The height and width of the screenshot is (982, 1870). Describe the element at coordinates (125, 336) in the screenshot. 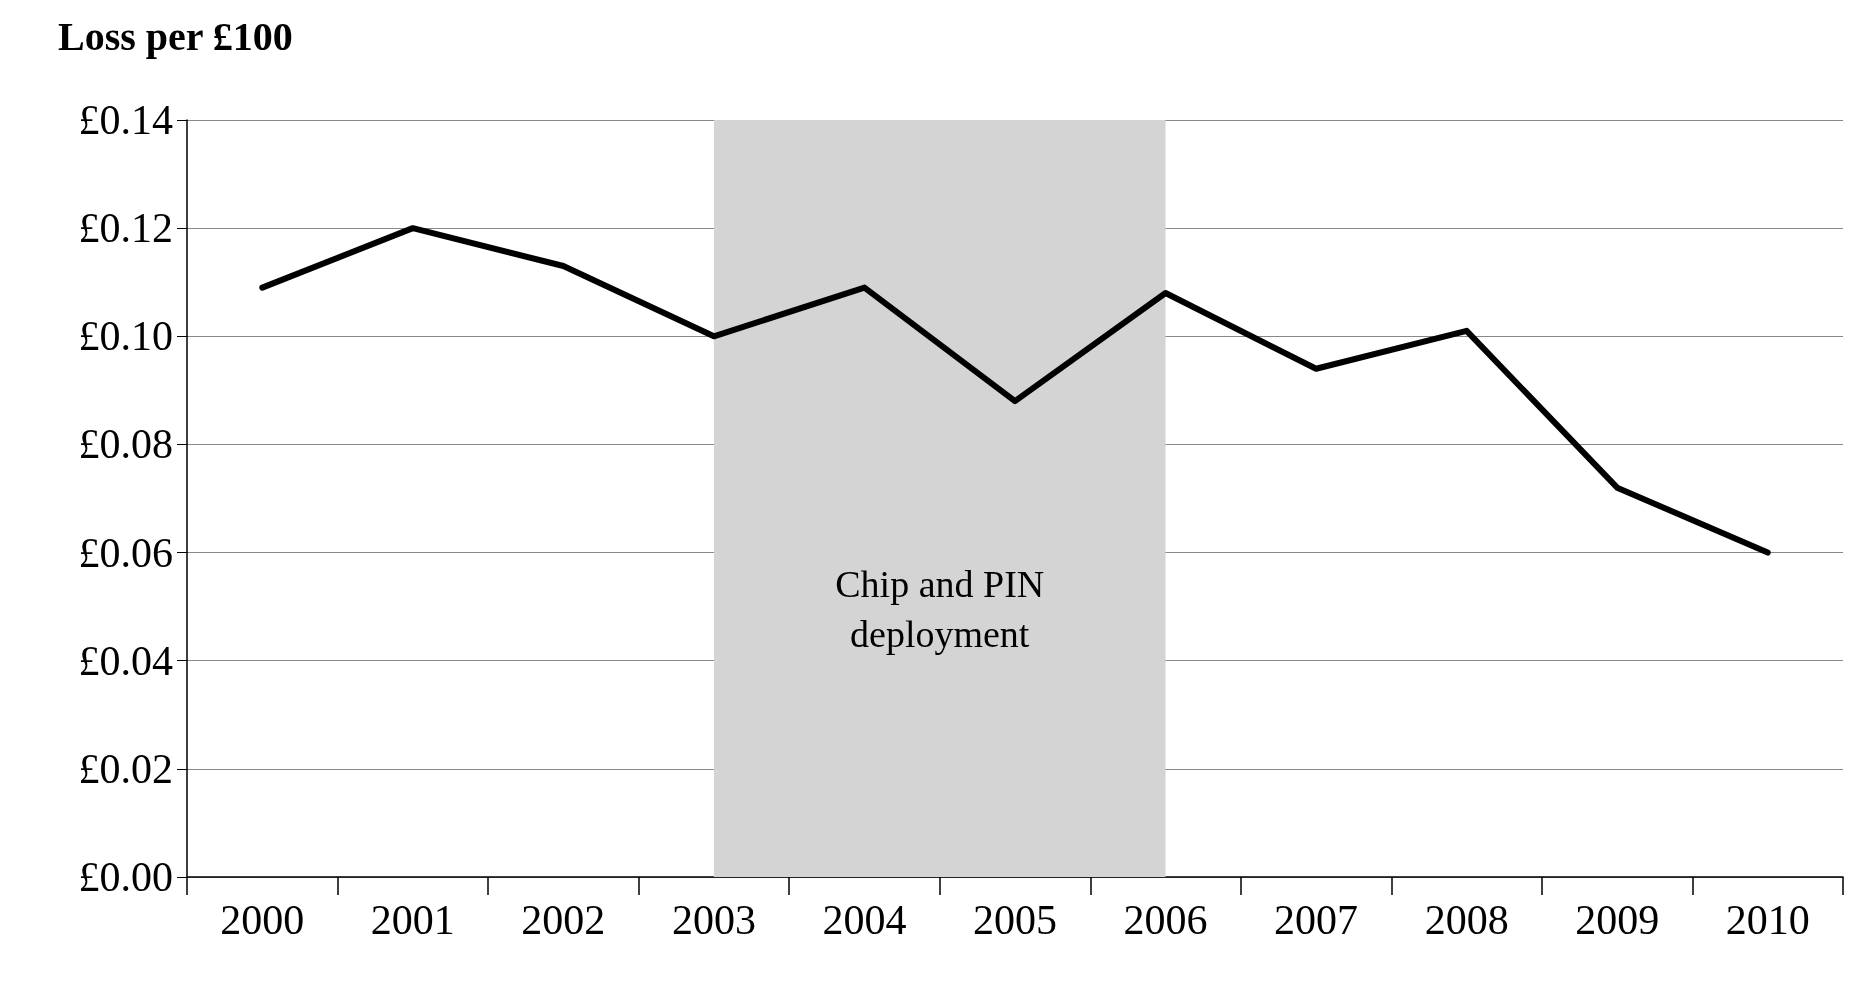

I see `y-tick-label: £0.10` at that location.